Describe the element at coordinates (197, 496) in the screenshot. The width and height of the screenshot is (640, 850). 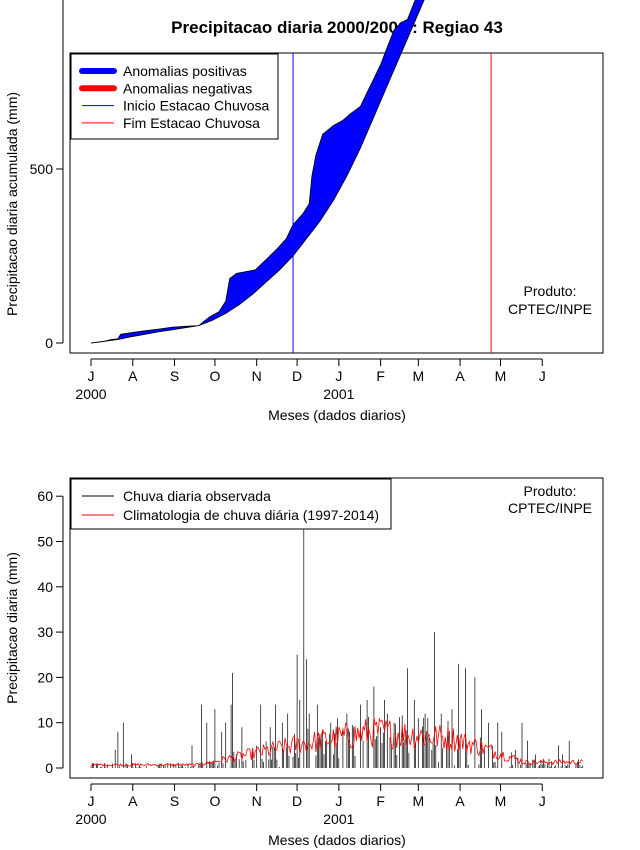
I see `legend-label: Chuva diaria observada` at that location.